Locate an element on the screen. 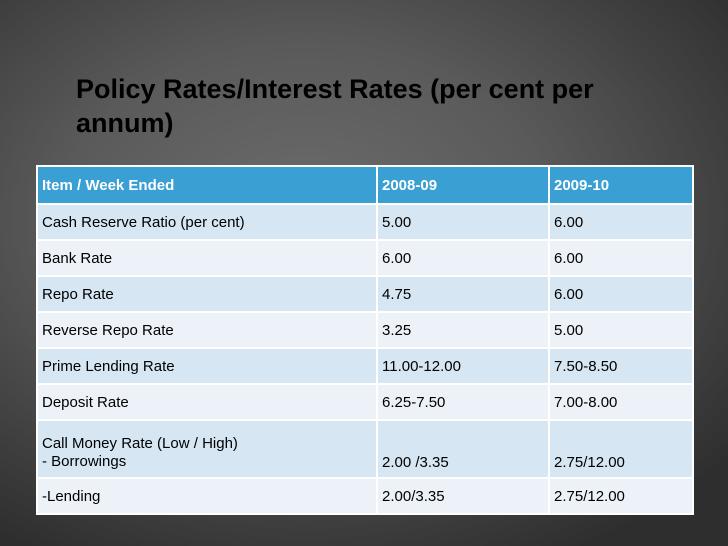 Image resolution: width=728 pixels, height=546 pixels. table-row: Repo Rate 4.75 6.00 is located at coordinates (365, 294).